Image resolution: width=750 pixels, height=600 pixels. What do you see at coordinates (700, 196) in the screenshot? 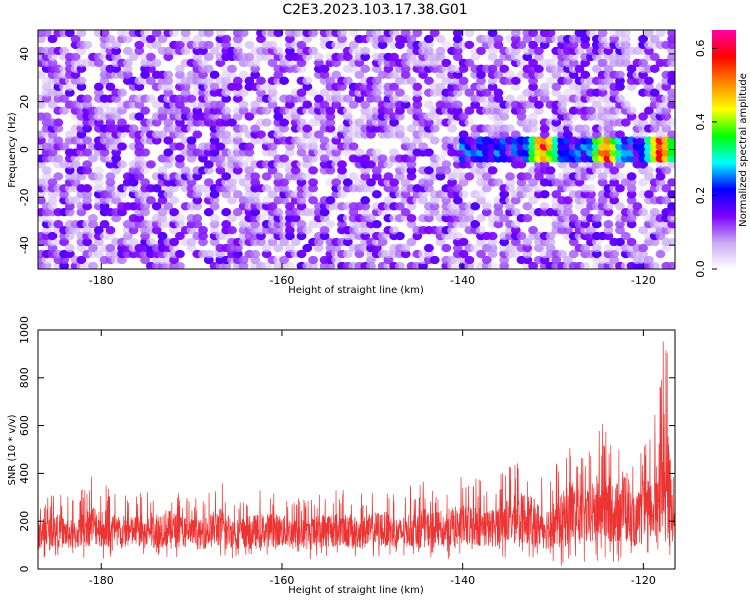
I see `colorbar-tick-label: 0.2` at bounding box center [700, 196].